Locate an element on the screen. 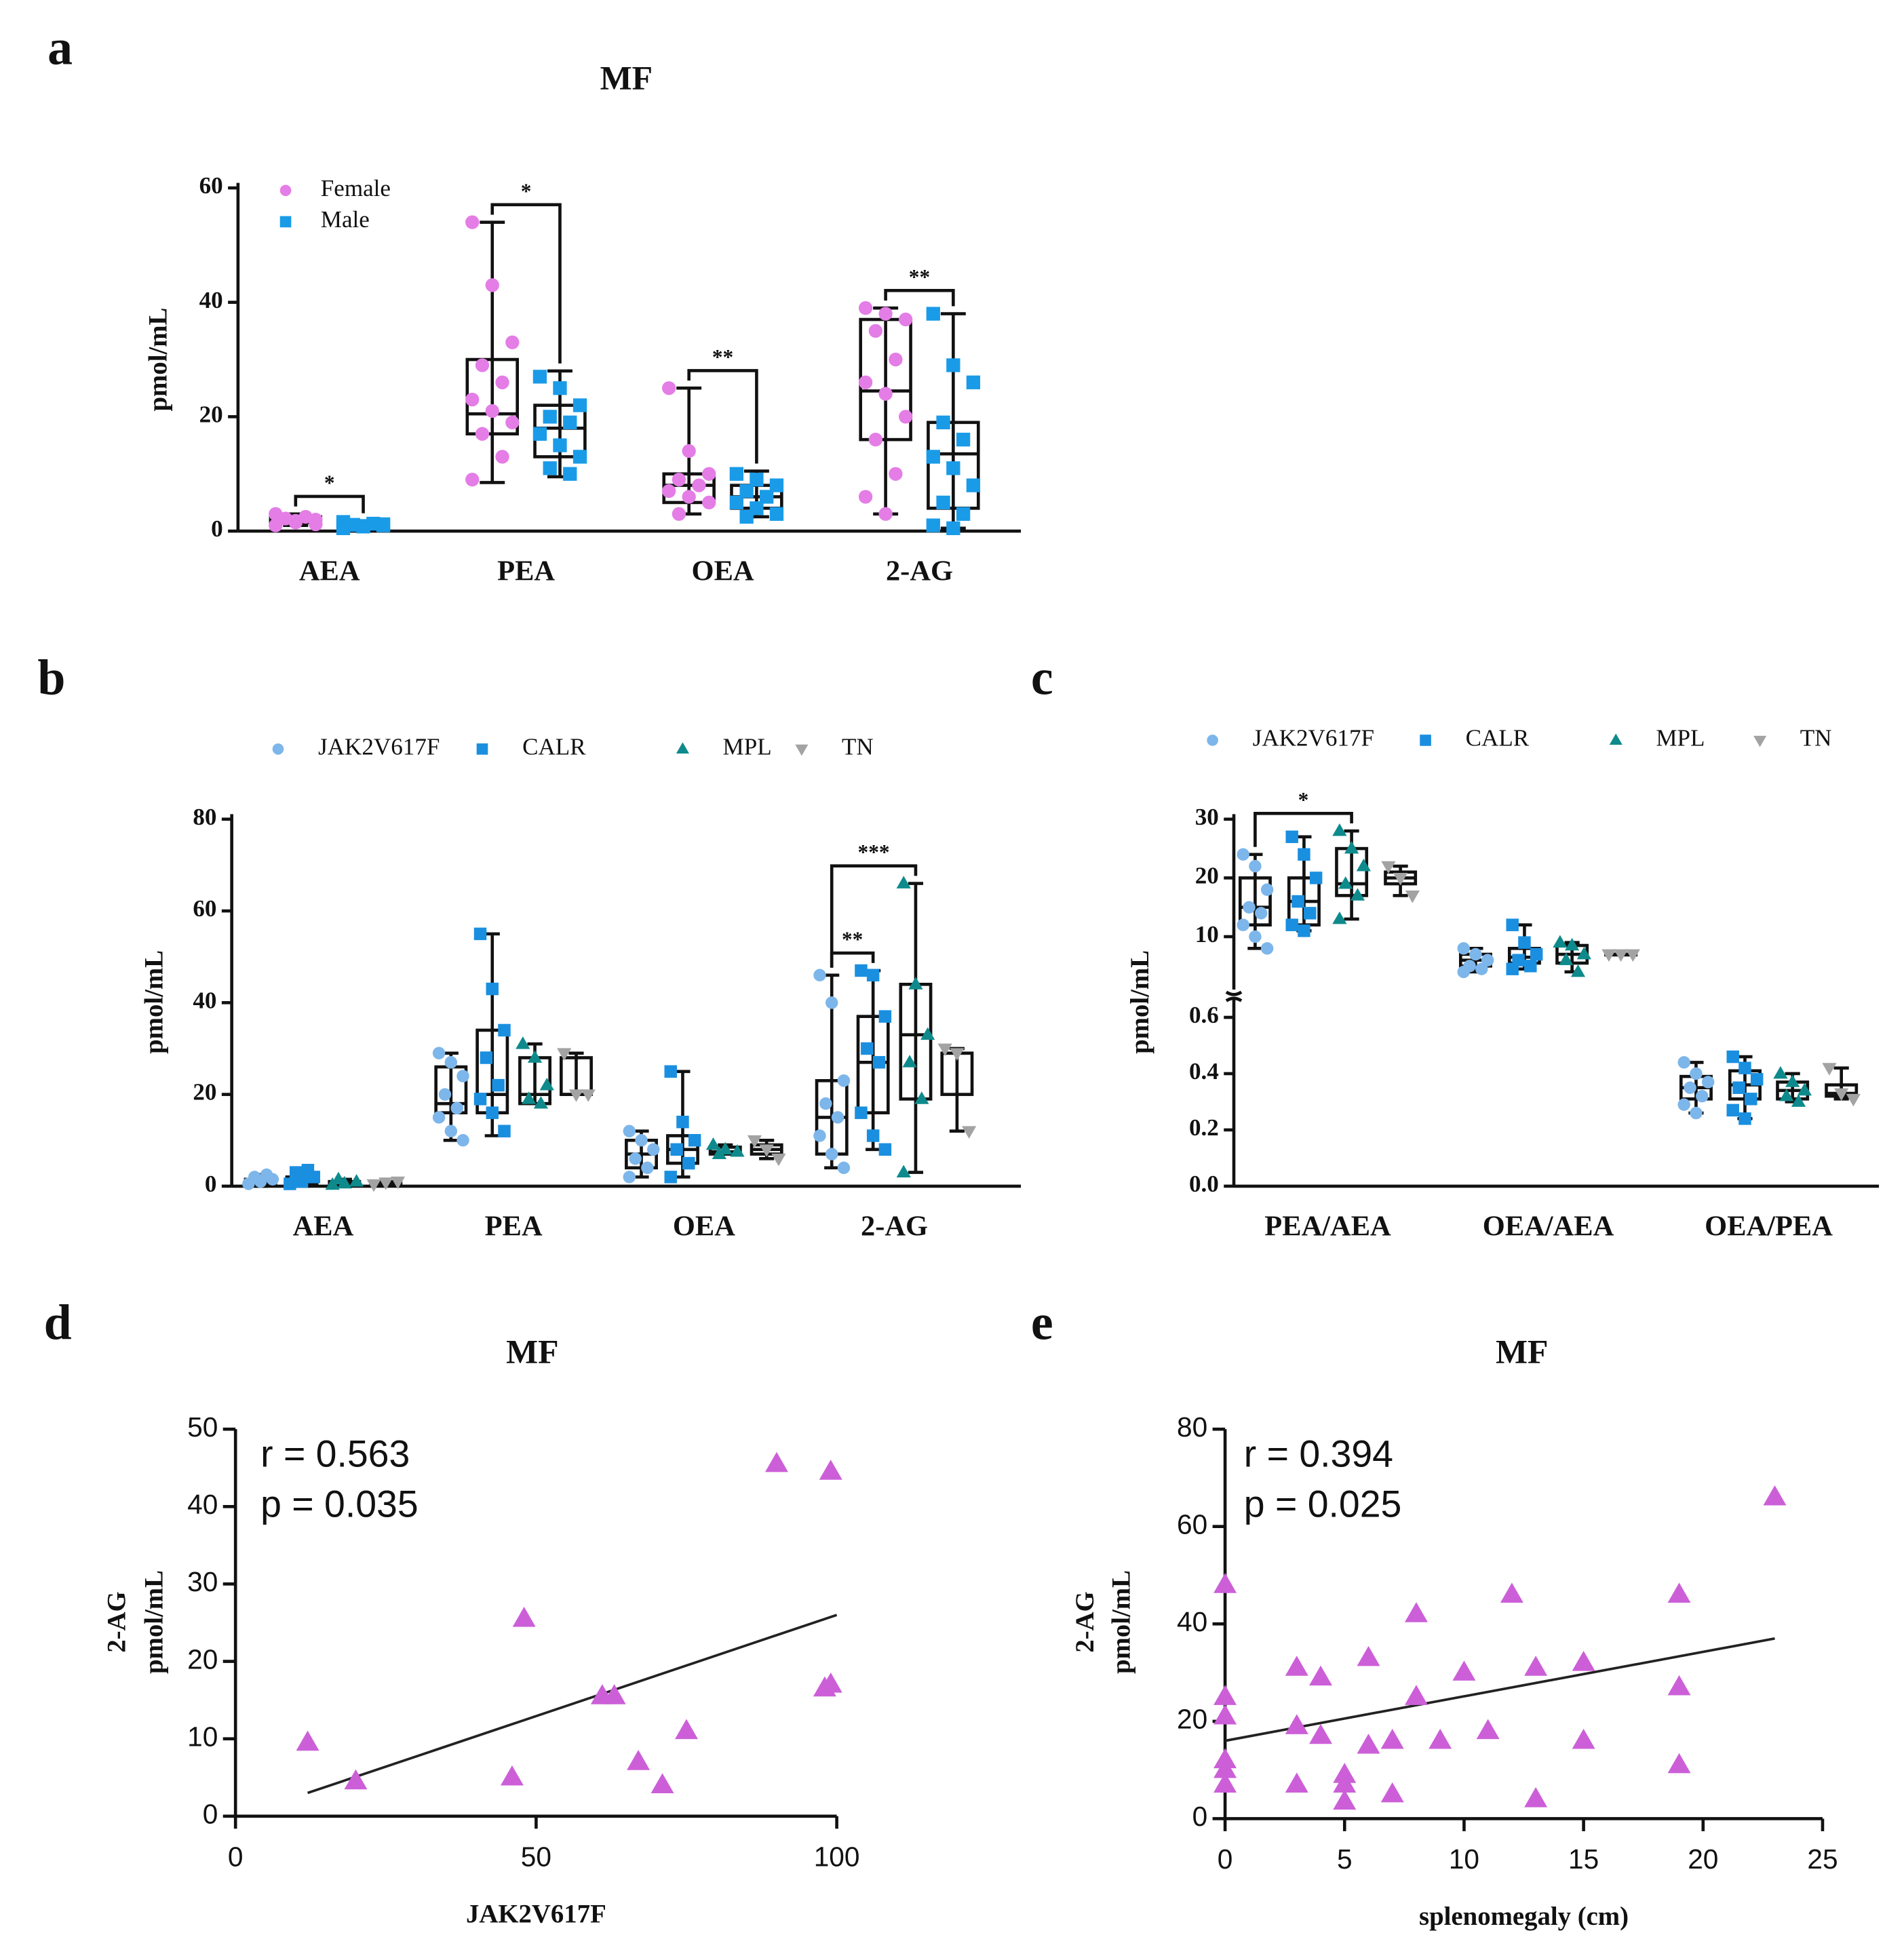 The width and height of the screenshot is (1904, 1954). x-axis-label: splenomegaly (cm) is located at coordinates (1524, 1916).